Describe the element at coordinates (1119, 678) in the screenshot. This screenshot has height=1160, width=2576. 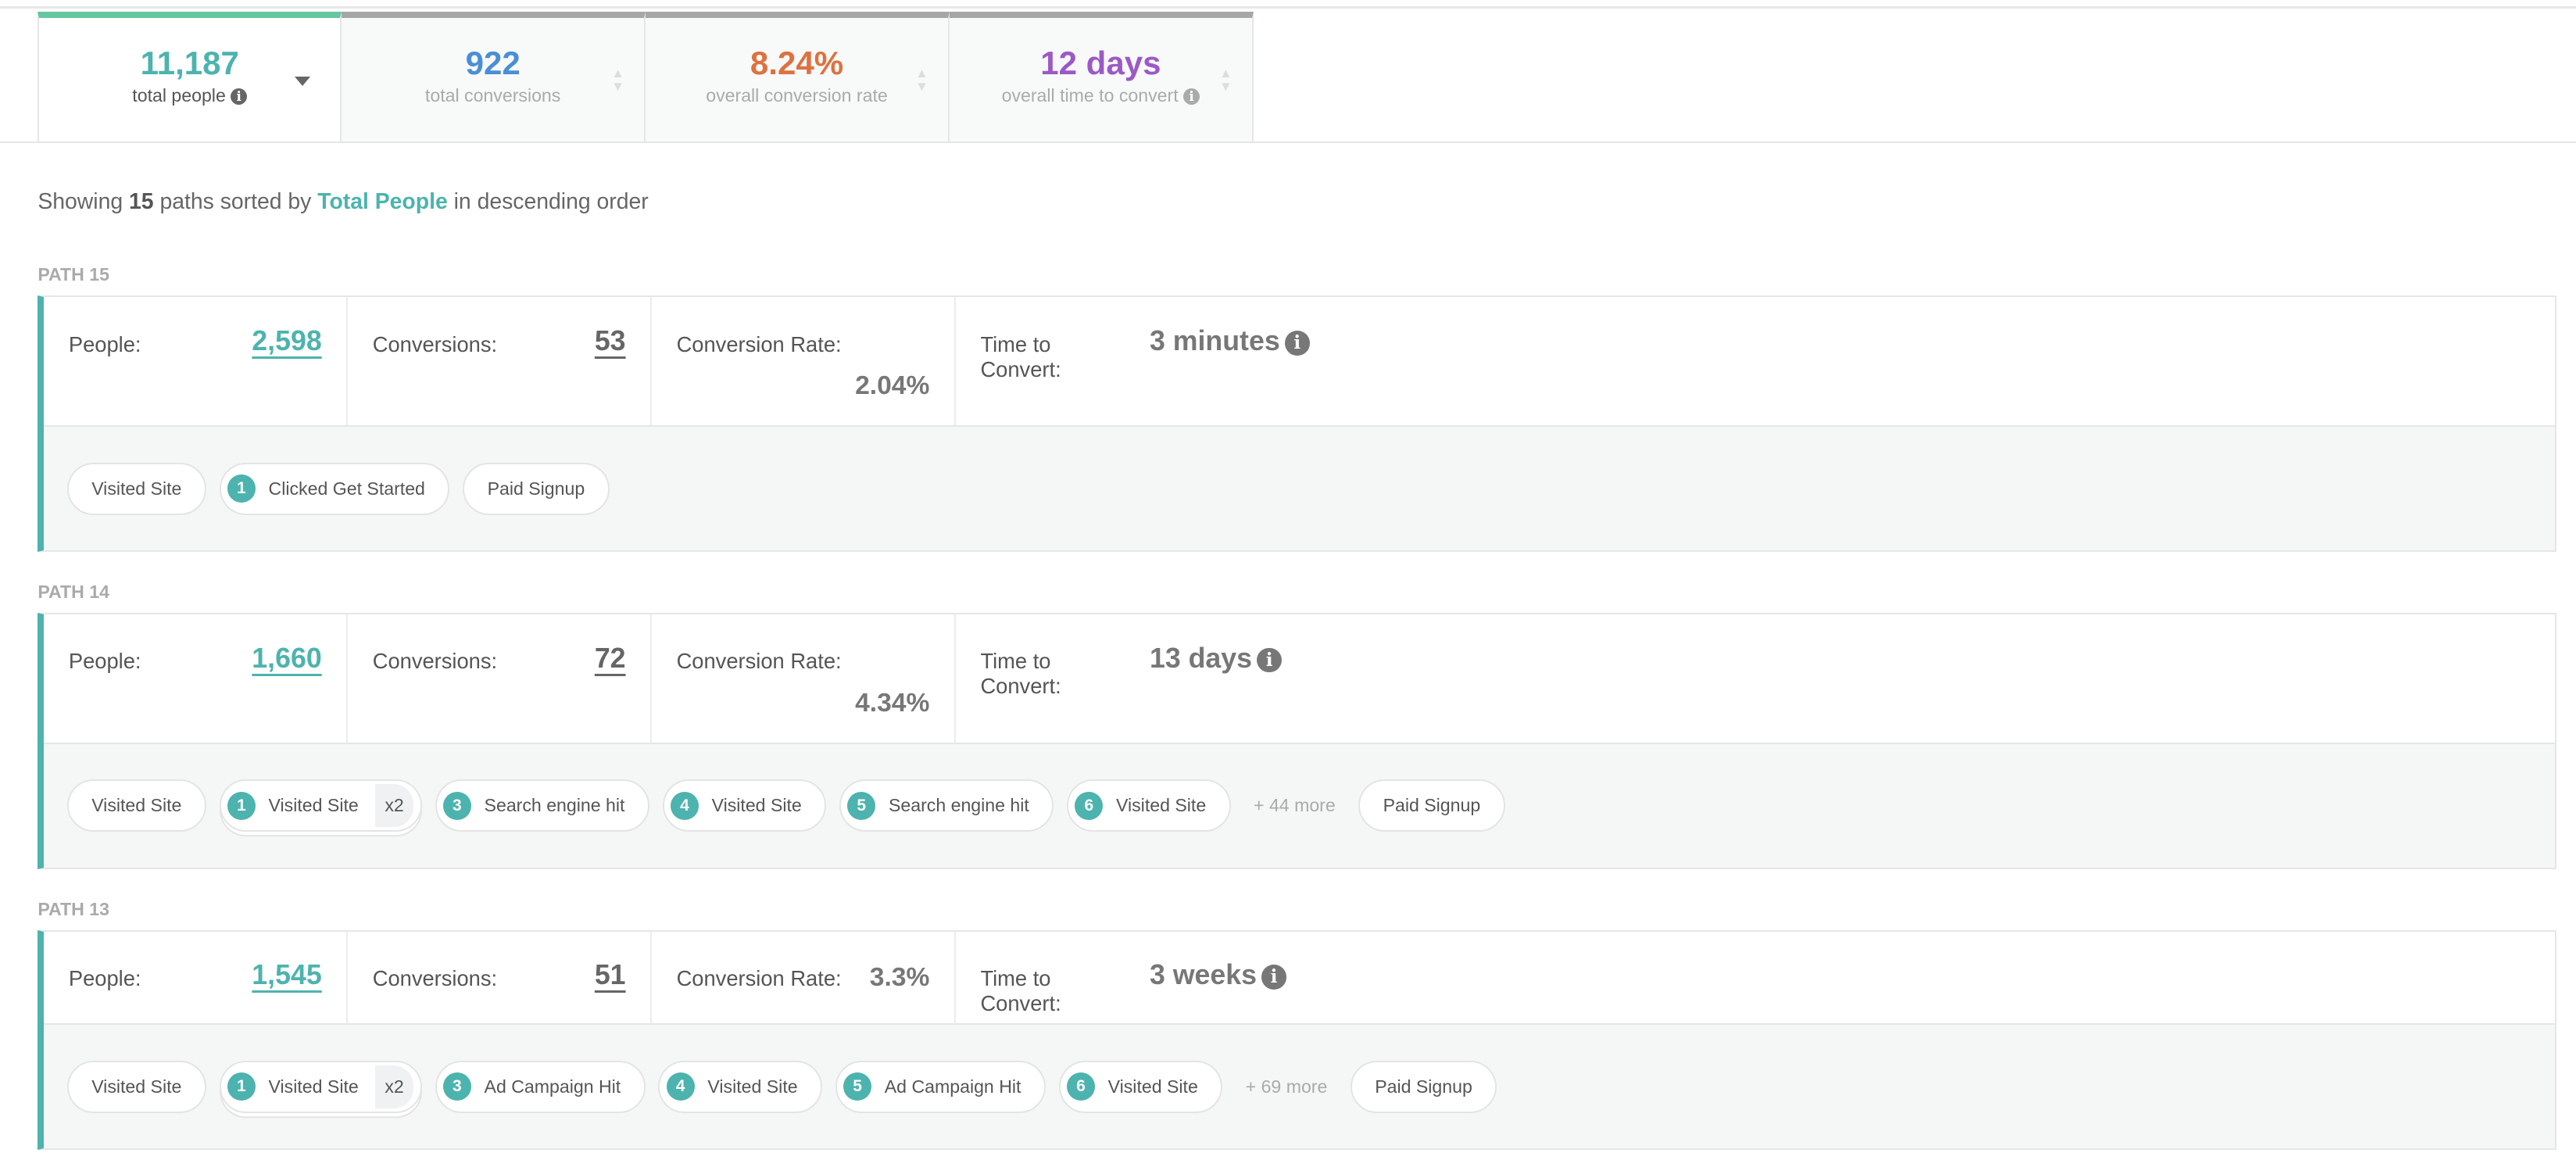
I see `time-stat: Time to Convert: 13 days i` at that location.